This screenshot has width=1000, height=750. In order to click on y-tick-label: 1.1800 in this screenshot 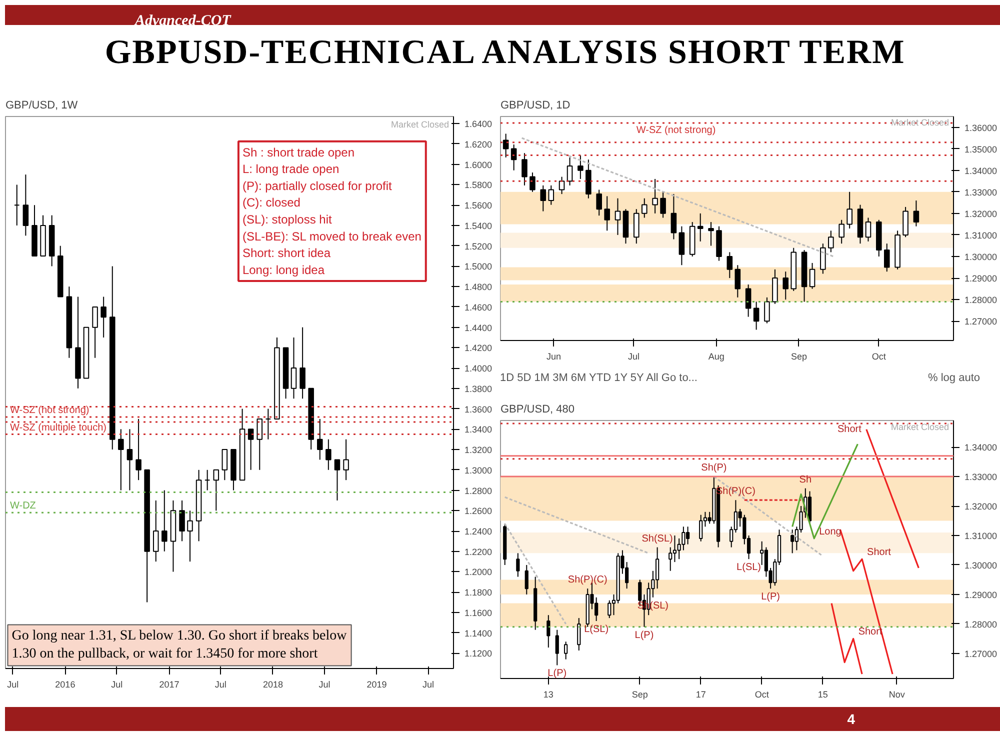, I will do `click(478, 593)`.